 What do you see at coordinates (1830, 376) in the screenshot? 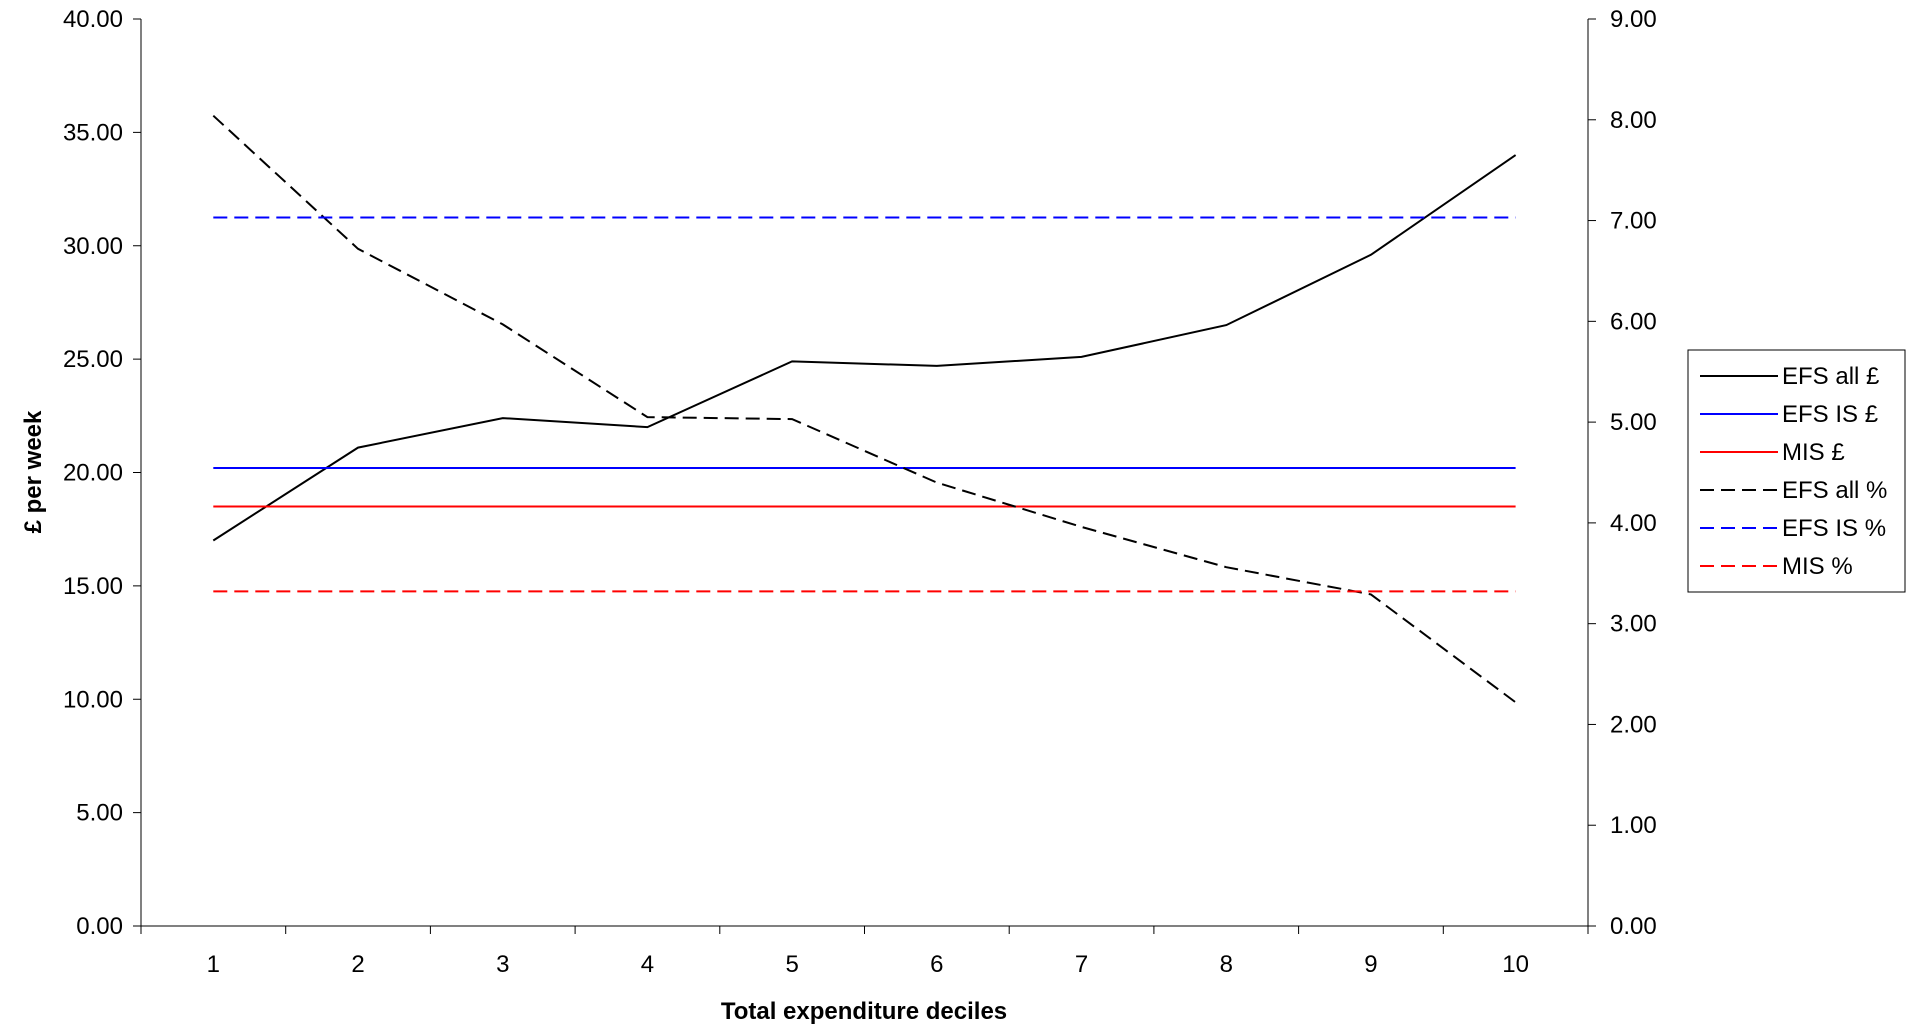
I see `legend-label: EFS all £` at bounding box center [1830, 376].